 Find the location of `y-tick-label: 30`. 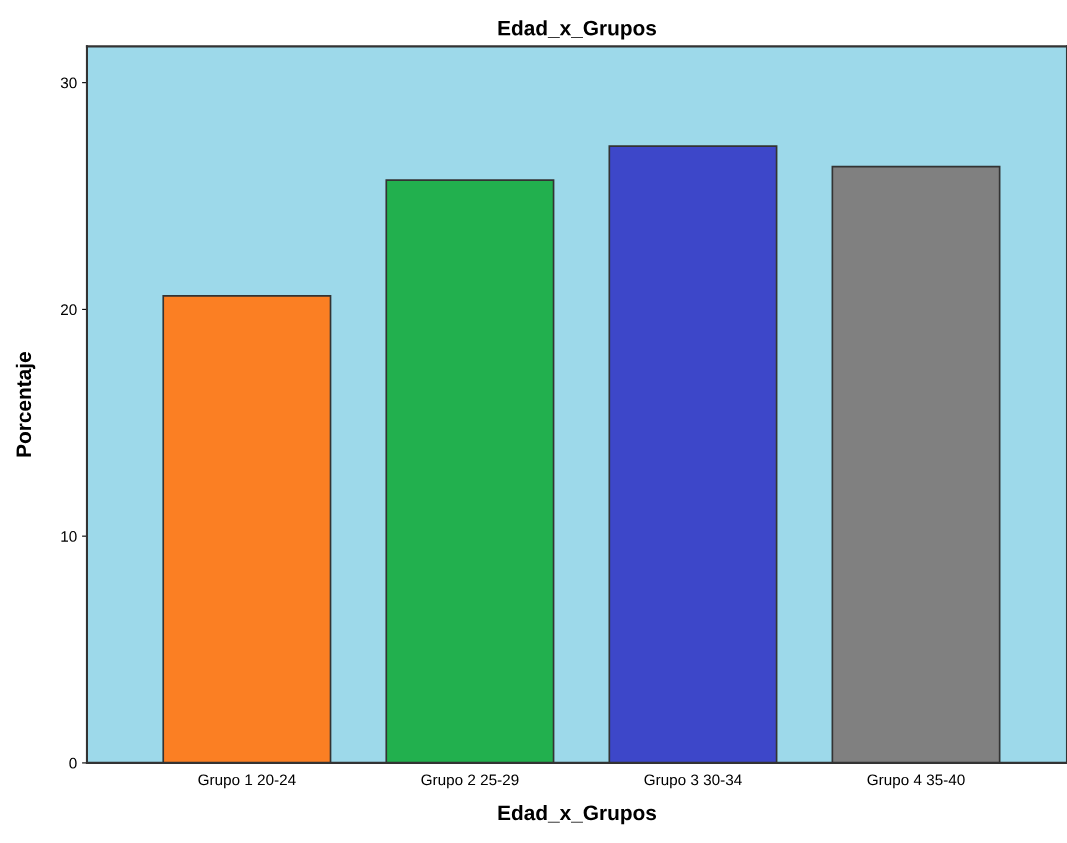

y-tick-label: 30 is located at coordinates (68, 83).